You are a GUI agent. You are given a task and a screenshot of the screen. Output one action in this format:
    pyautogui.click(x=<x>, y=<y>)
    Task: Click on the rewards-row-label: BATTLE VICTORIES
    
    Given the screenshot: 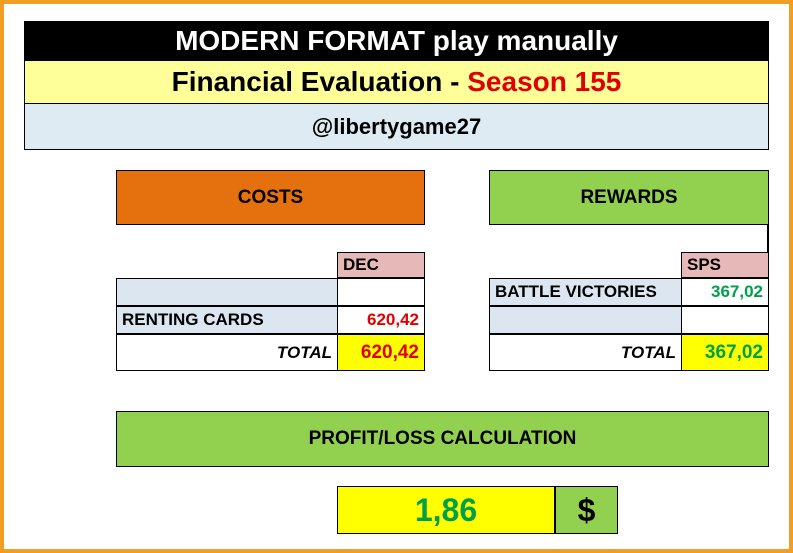 What is the action you would take?
    pyautogui.click(x=585, y=292)
    